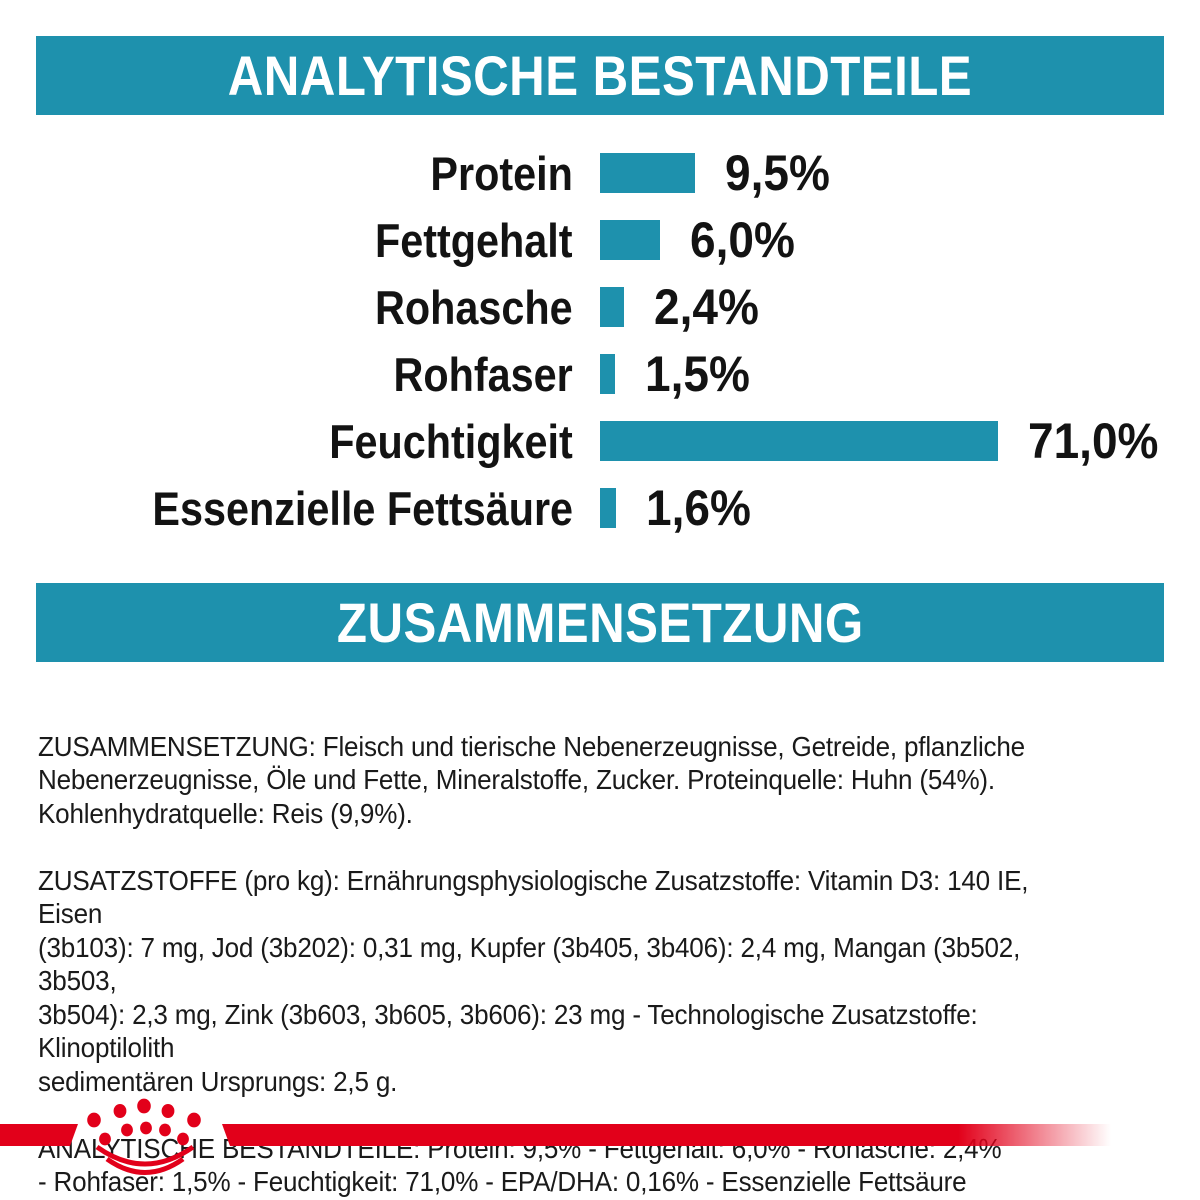 The width and height of the screenshot is (1200, 1200). Describe the element at coordinates (671, 1135) in the screenshot. I see `red-divider-line-right` at that location.